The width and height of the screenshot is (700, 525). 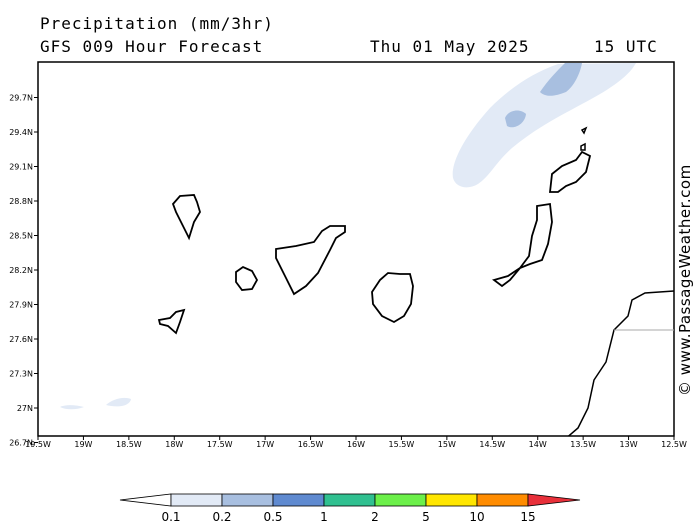 I want to click on lon-tick-label: 15.5W, so click(x=402, y=444).